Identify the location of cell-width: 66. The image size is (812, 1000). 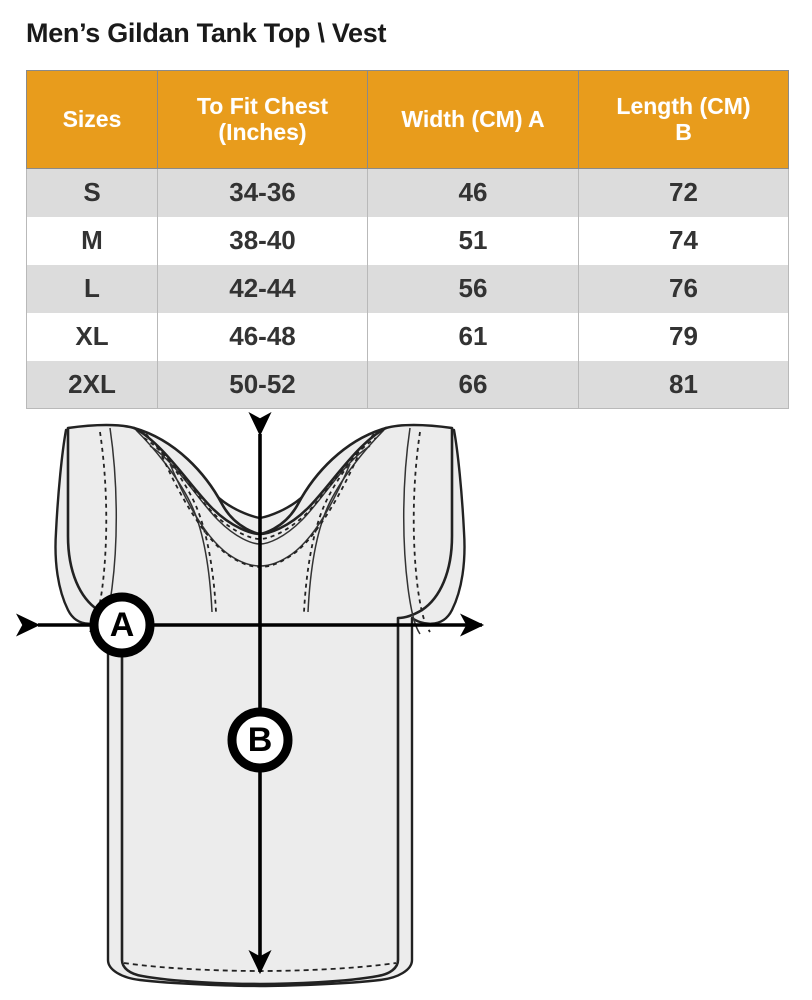
(473, 384).